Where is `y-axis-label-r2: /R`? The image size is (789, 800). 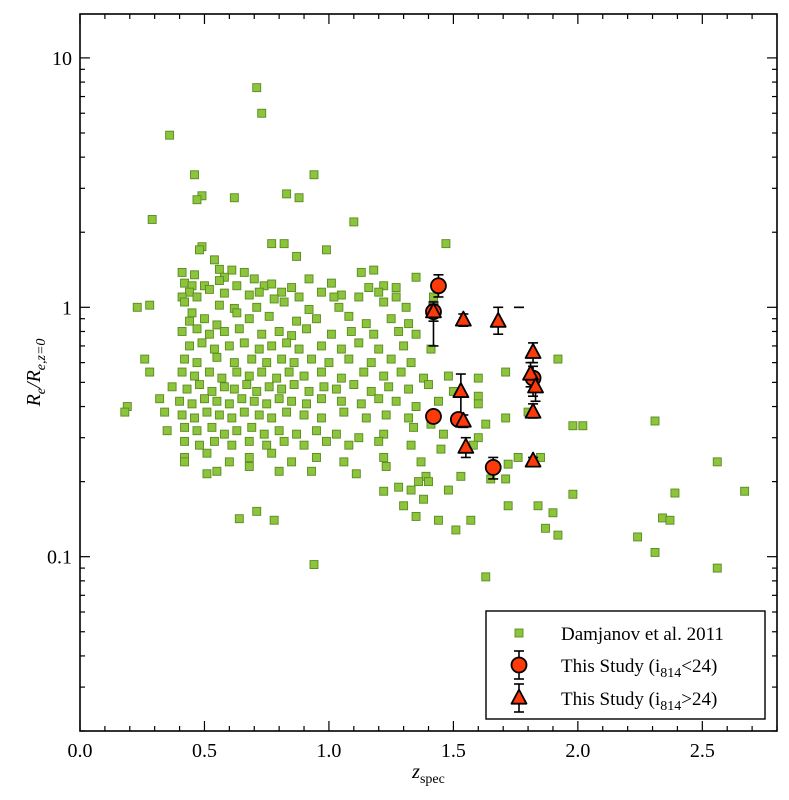 y-axis-label-r2: /R is located at coordinates (34, 379).